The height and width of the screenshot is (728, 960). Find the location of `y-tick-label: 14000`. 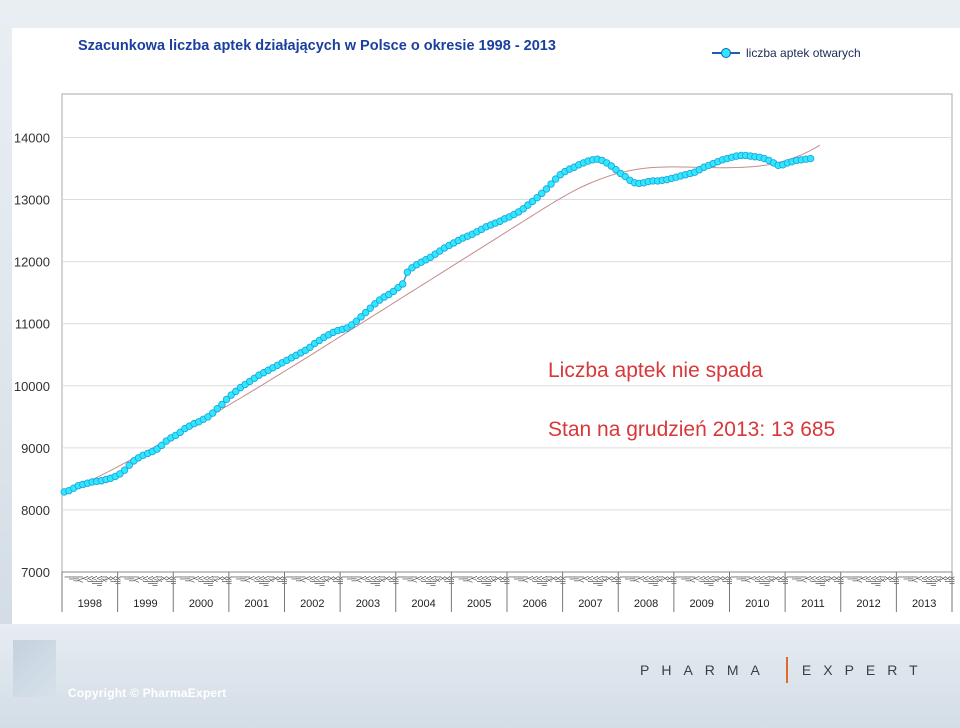

y-tick-label: 14000 is located at coordinates (32, 137).